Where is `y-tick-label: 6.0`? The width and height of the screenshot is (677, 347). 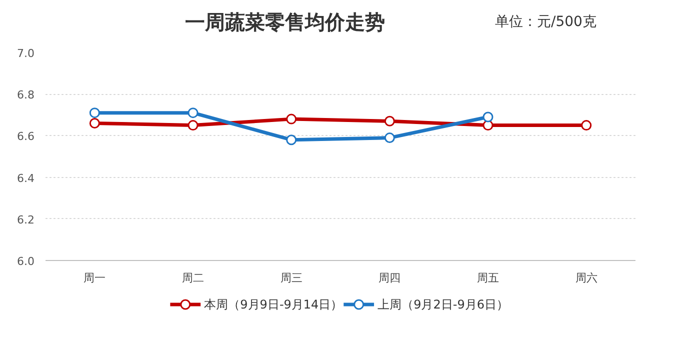 y-tick-label: 6.0 is located at coordinates (26, 261).